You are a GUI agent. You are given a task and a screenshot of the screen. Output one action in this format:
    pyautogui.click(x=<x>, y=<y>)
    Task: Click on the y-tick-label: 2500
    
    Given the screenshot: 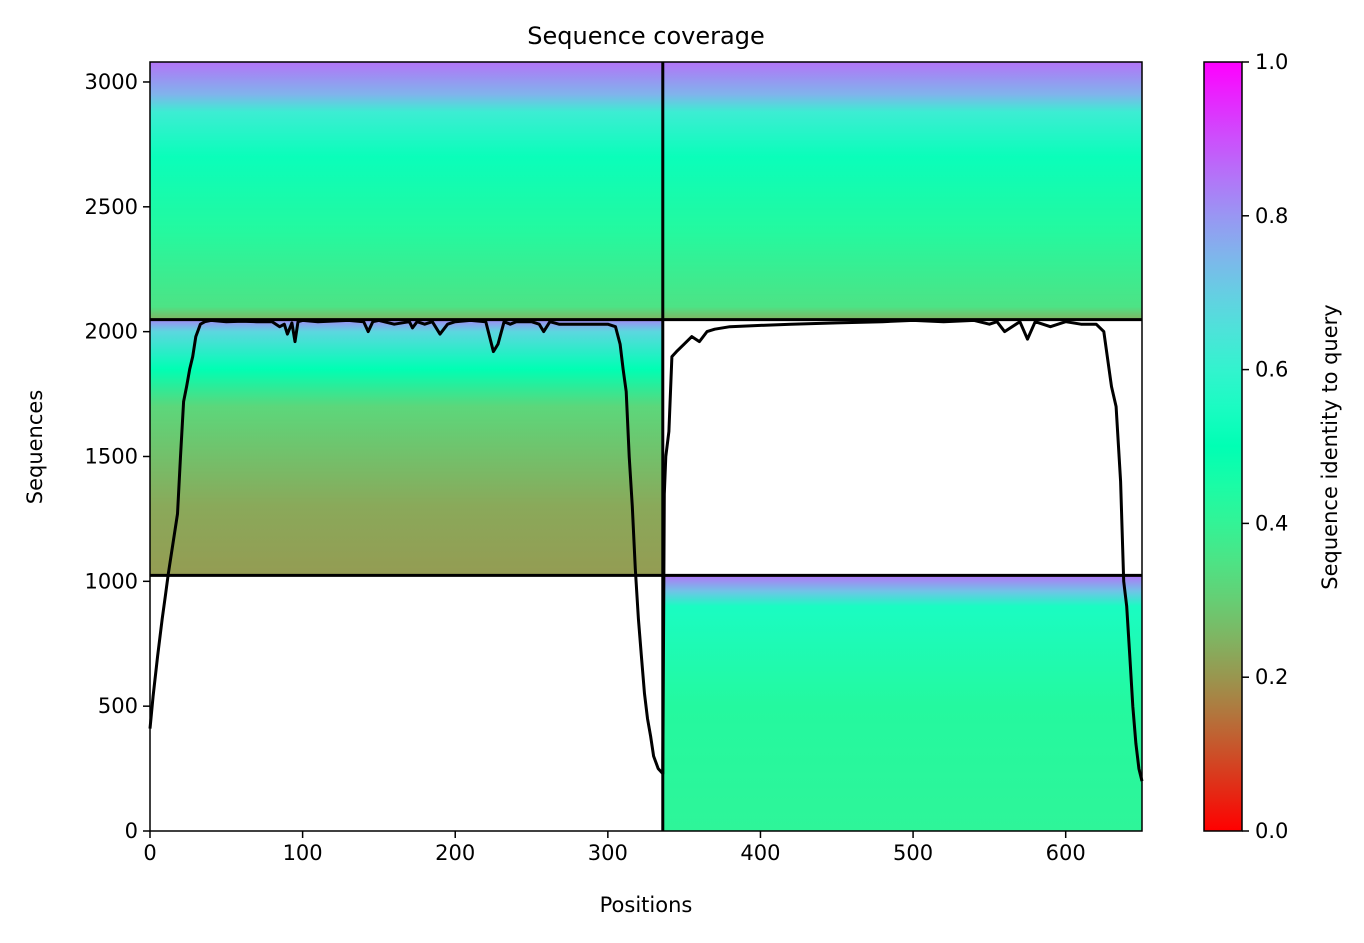 What is the action you would take?
    pyautogui.click(x=111, y=207)
    